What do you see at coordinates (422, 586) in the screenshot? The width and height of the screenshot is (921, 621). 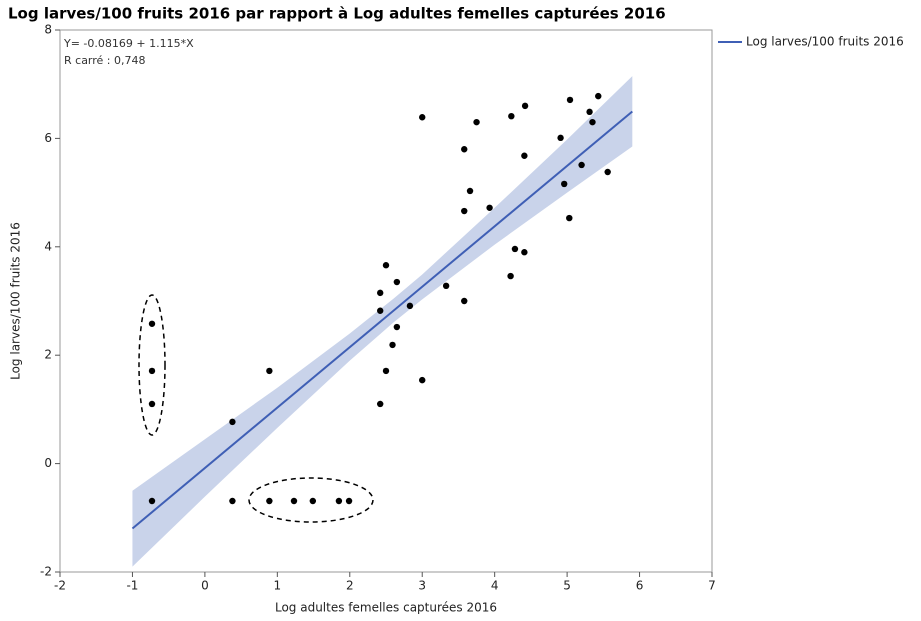 I see `x-tick-label: 3` at bounding box center [422, 586].